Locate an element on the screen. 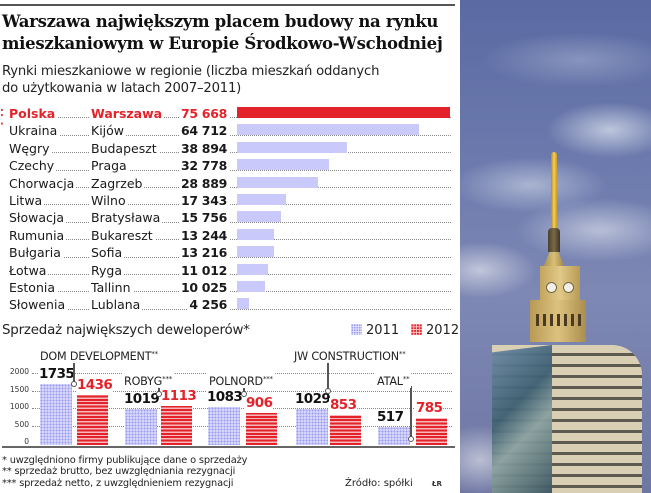 This screenshot has width=651, height=493. city-name: Zagrzeb is located at coordinates (117, 183).